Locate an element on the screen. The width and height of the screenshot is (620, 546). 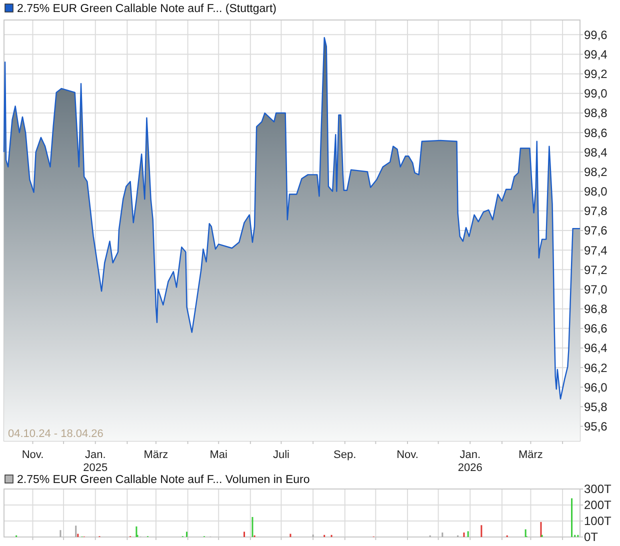
legend-label: 2.75% EUR Green Callable Note auf F... (Stuttgart) is located at coordinates (147, 9).